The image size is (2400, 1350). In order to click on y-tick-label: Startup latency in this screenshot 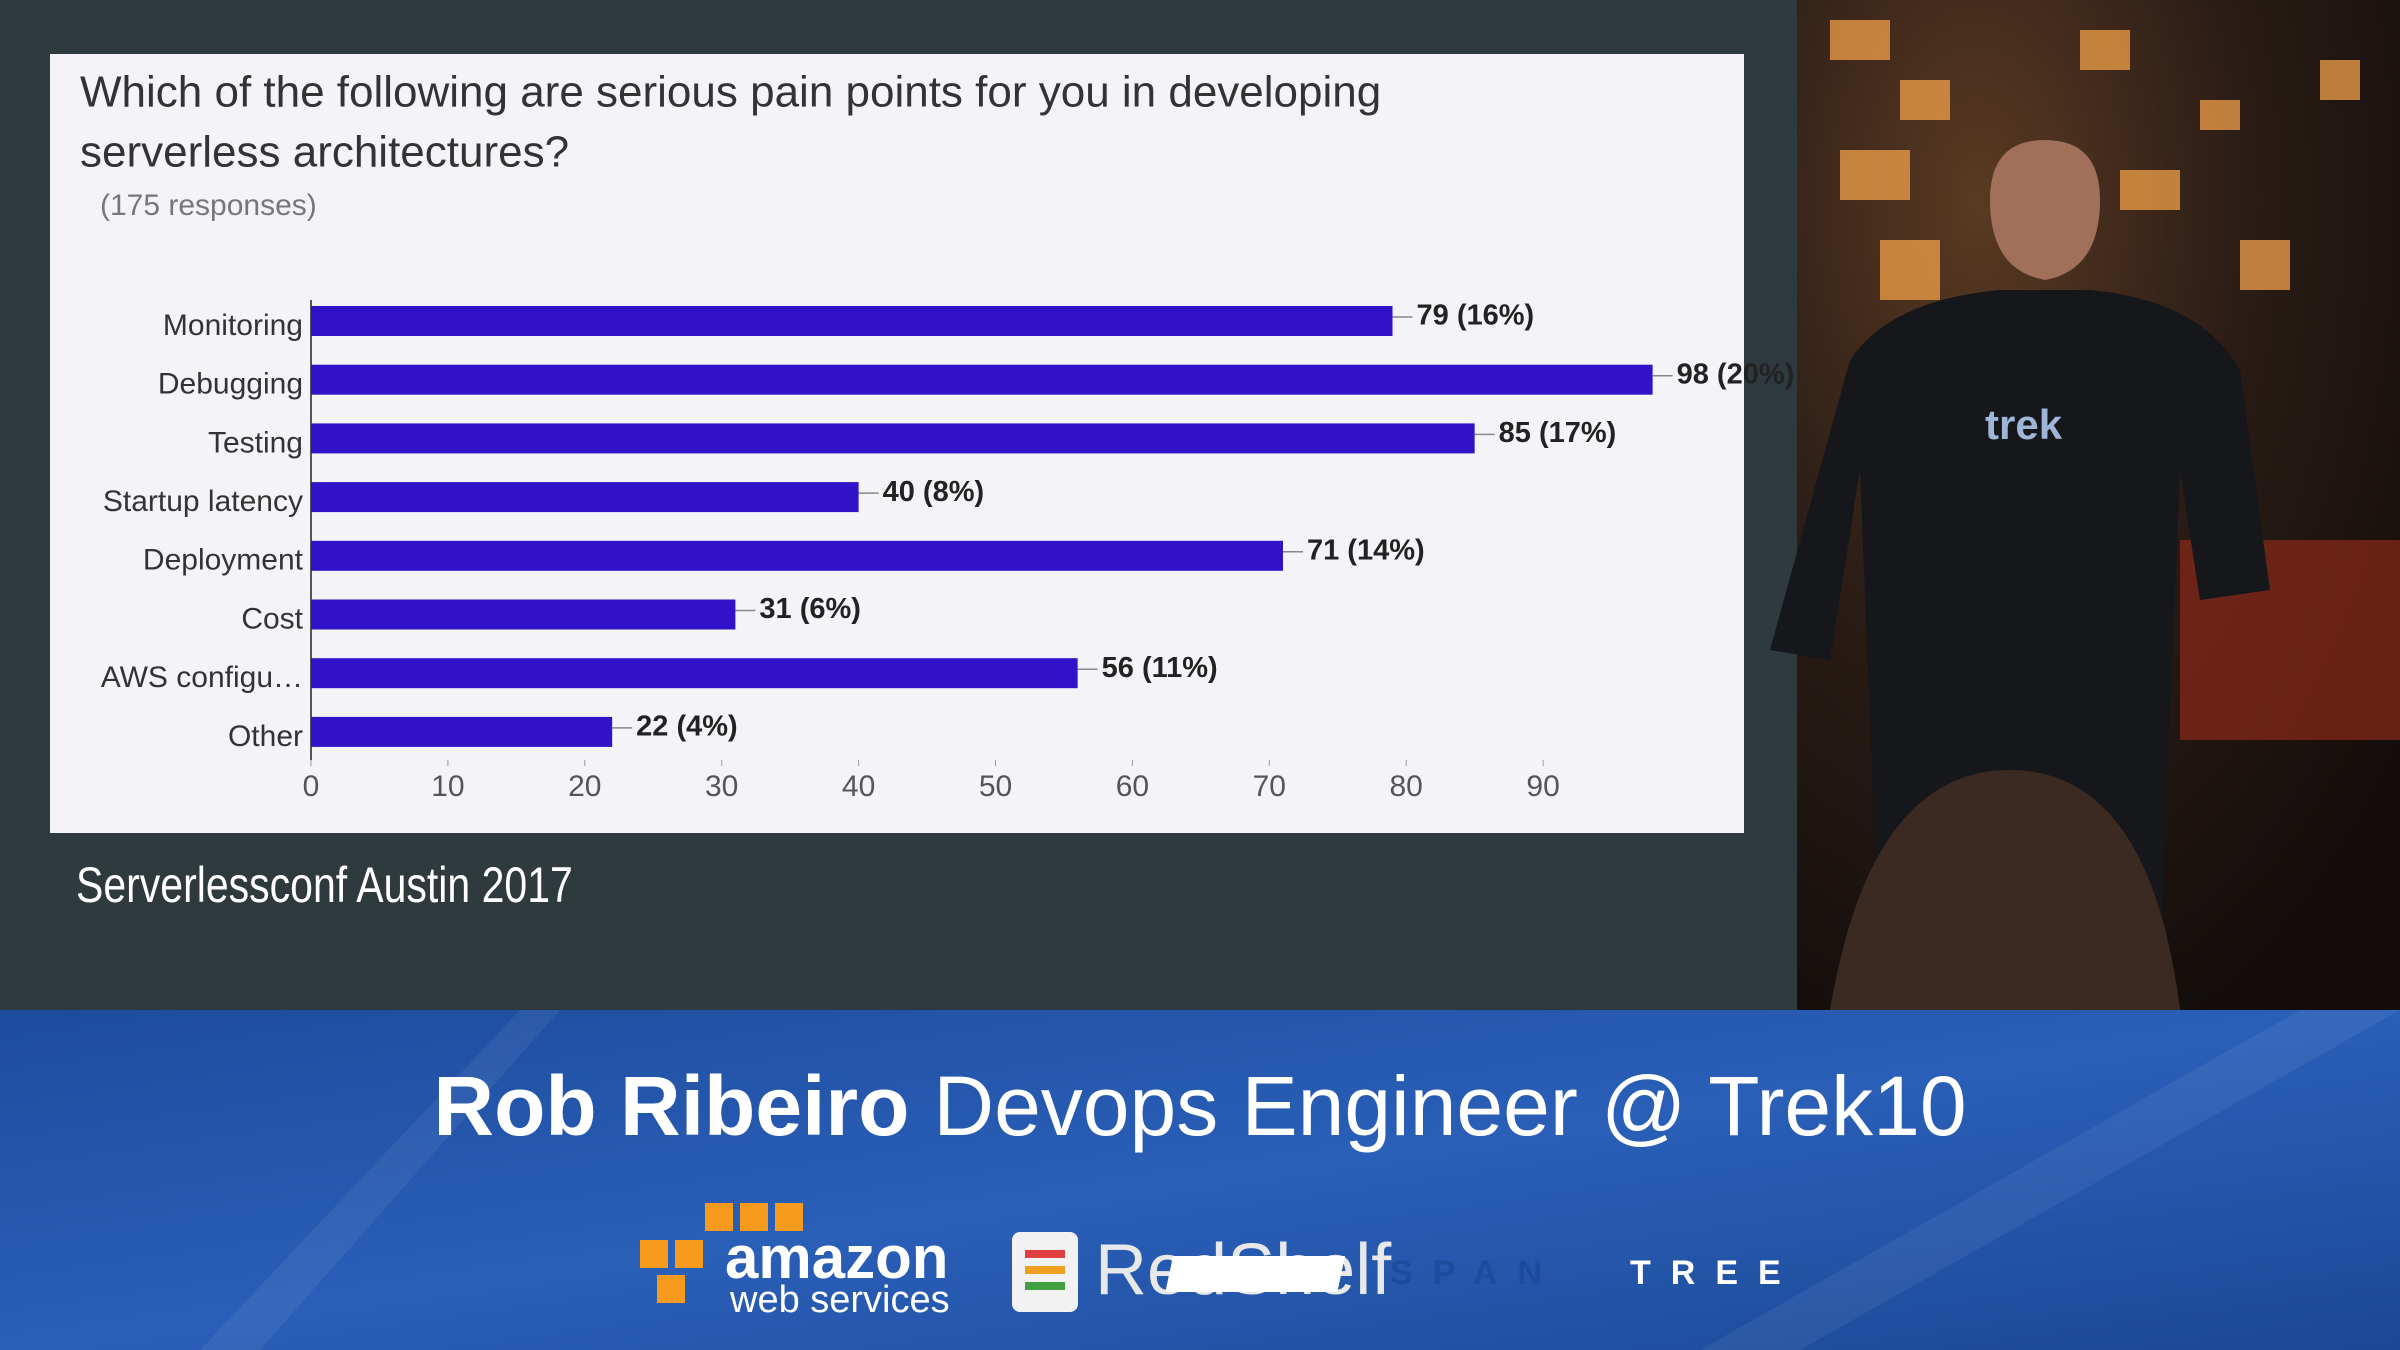, I will do `click(203, 501)`.